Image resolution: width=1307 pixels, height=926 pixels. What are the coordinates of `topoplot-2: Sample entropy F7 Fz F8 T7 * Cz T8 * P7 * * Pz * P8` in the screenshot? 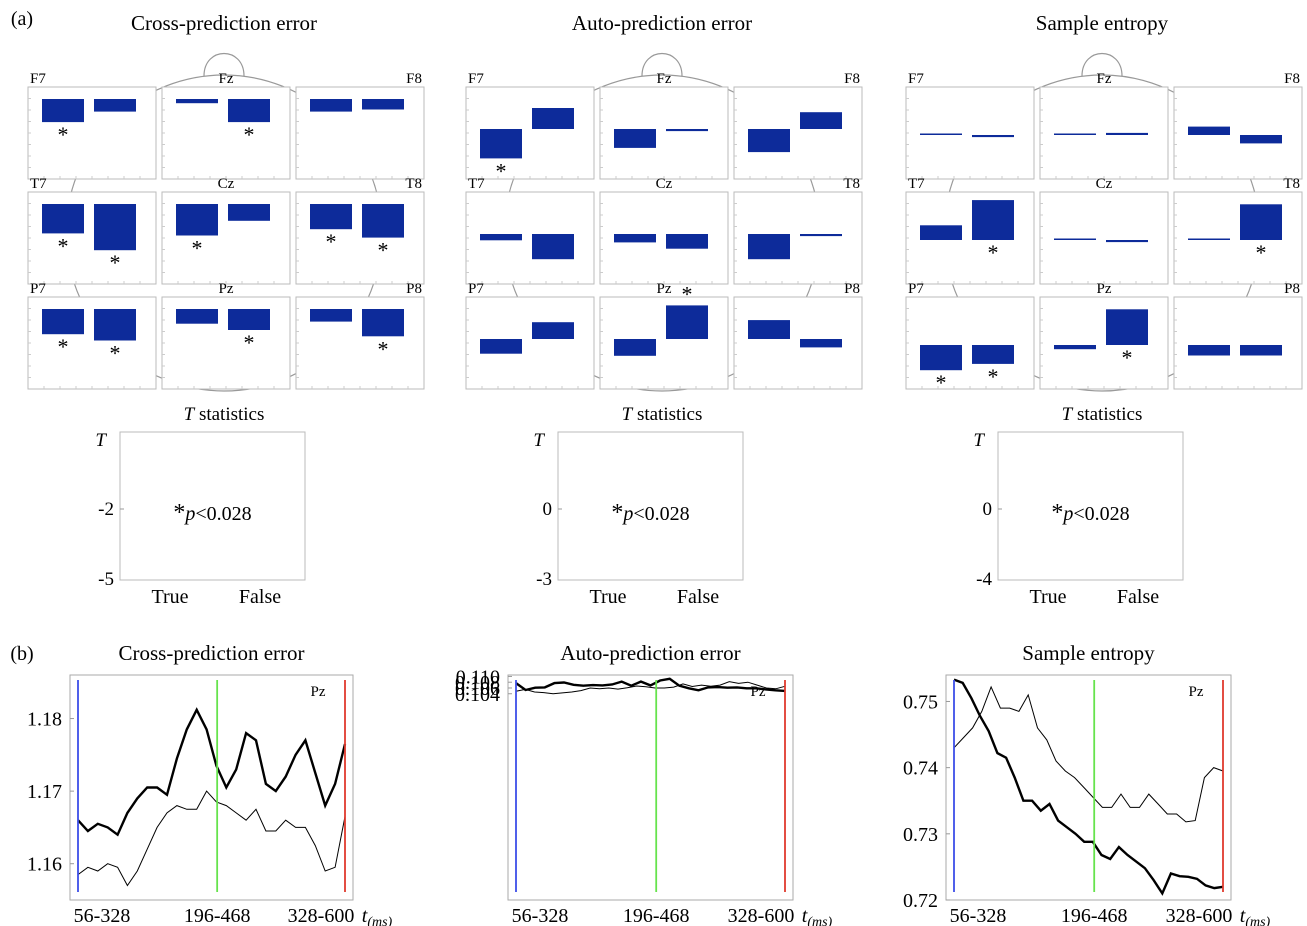 It's located at (1104, 203).